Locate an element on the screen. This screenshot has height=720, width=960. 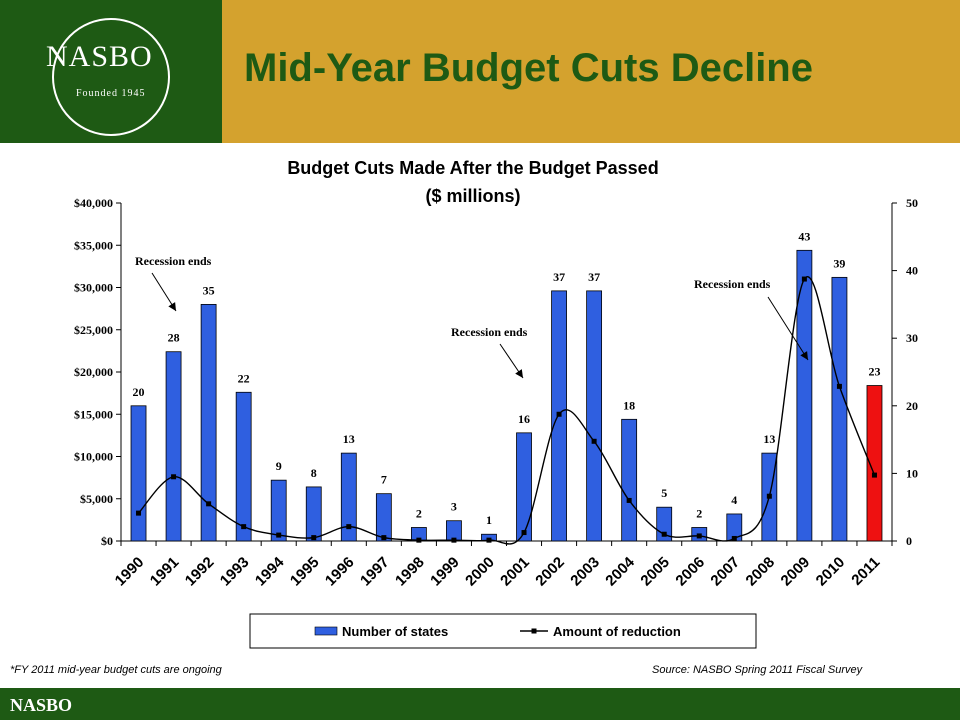
bar-data-label: 23 is located at coordinates (874, 372).